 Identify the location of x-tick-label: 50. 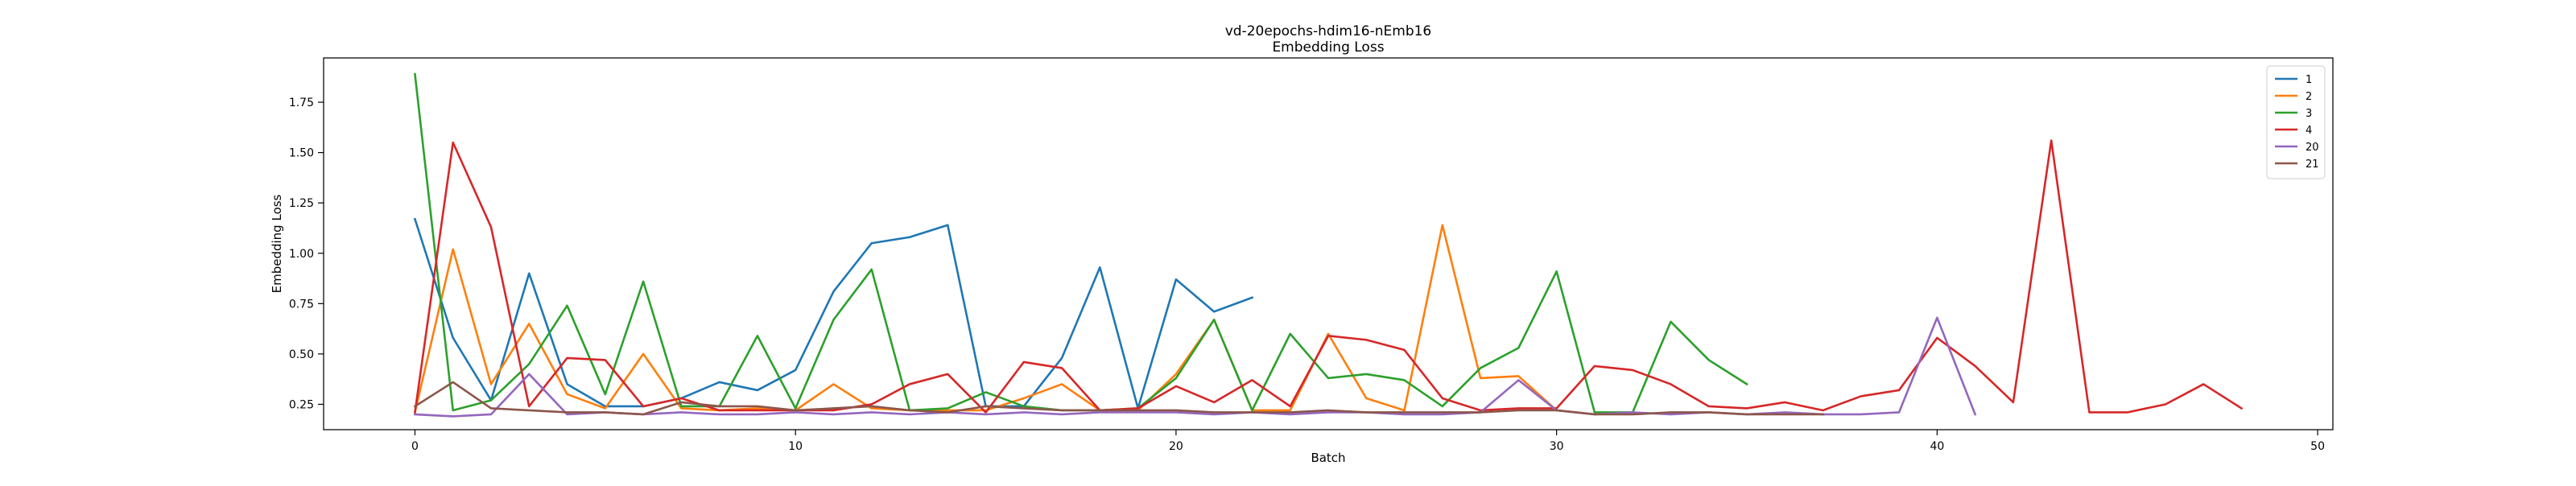
(2317, 446).